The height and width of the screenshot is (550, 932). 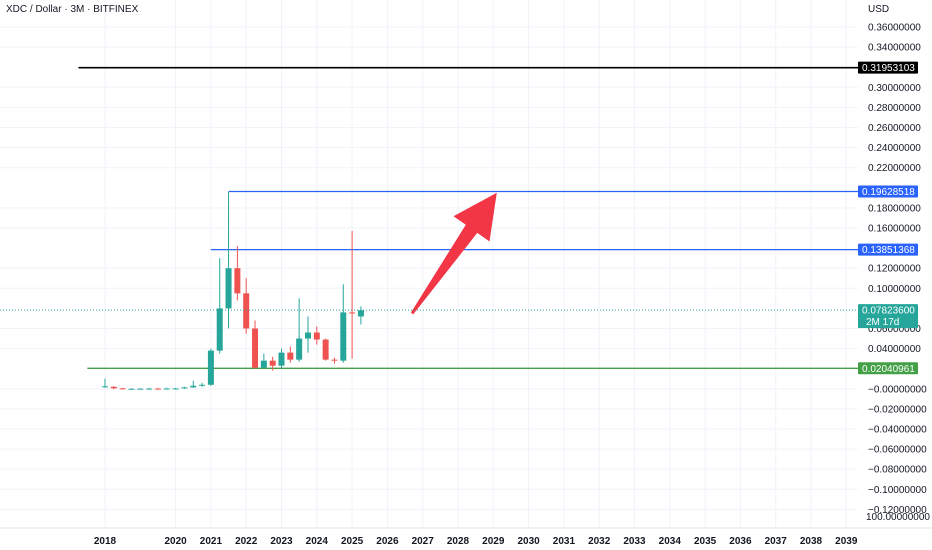 What do you see at coordinates (246, 541) in the screenshot?
I see `x-tick-label: 2022` at bounding box center [246, 541].